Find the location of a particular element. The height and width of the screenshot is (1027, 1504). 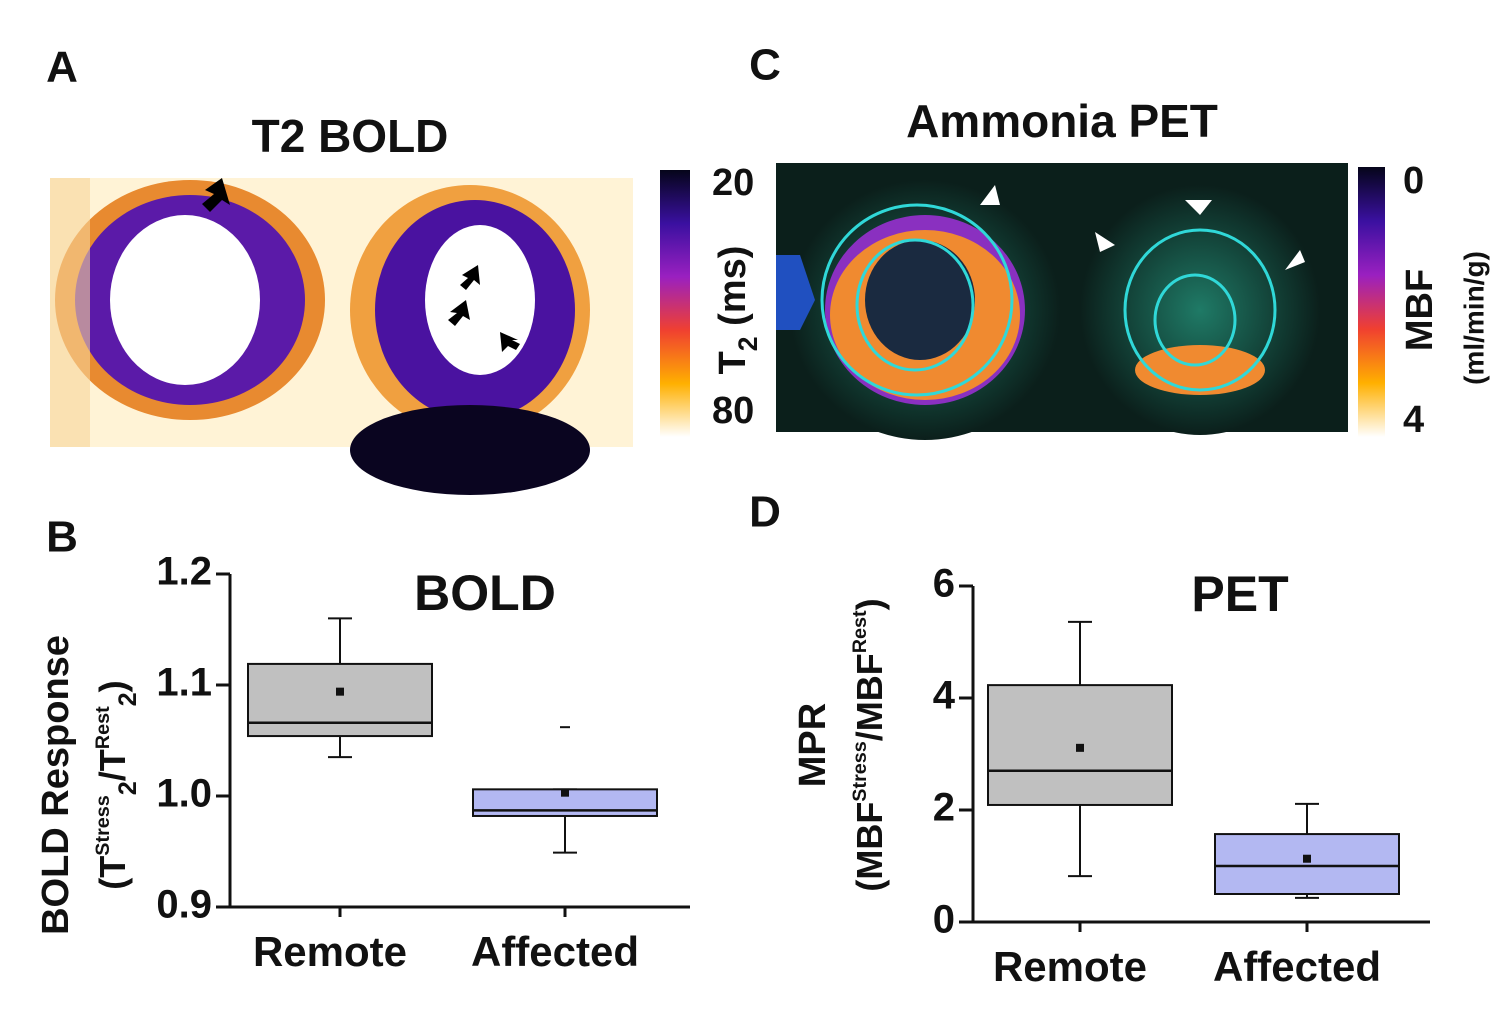

y-axis-label: (MBFStress/MBFRest) is located at coordinates (869, 744).